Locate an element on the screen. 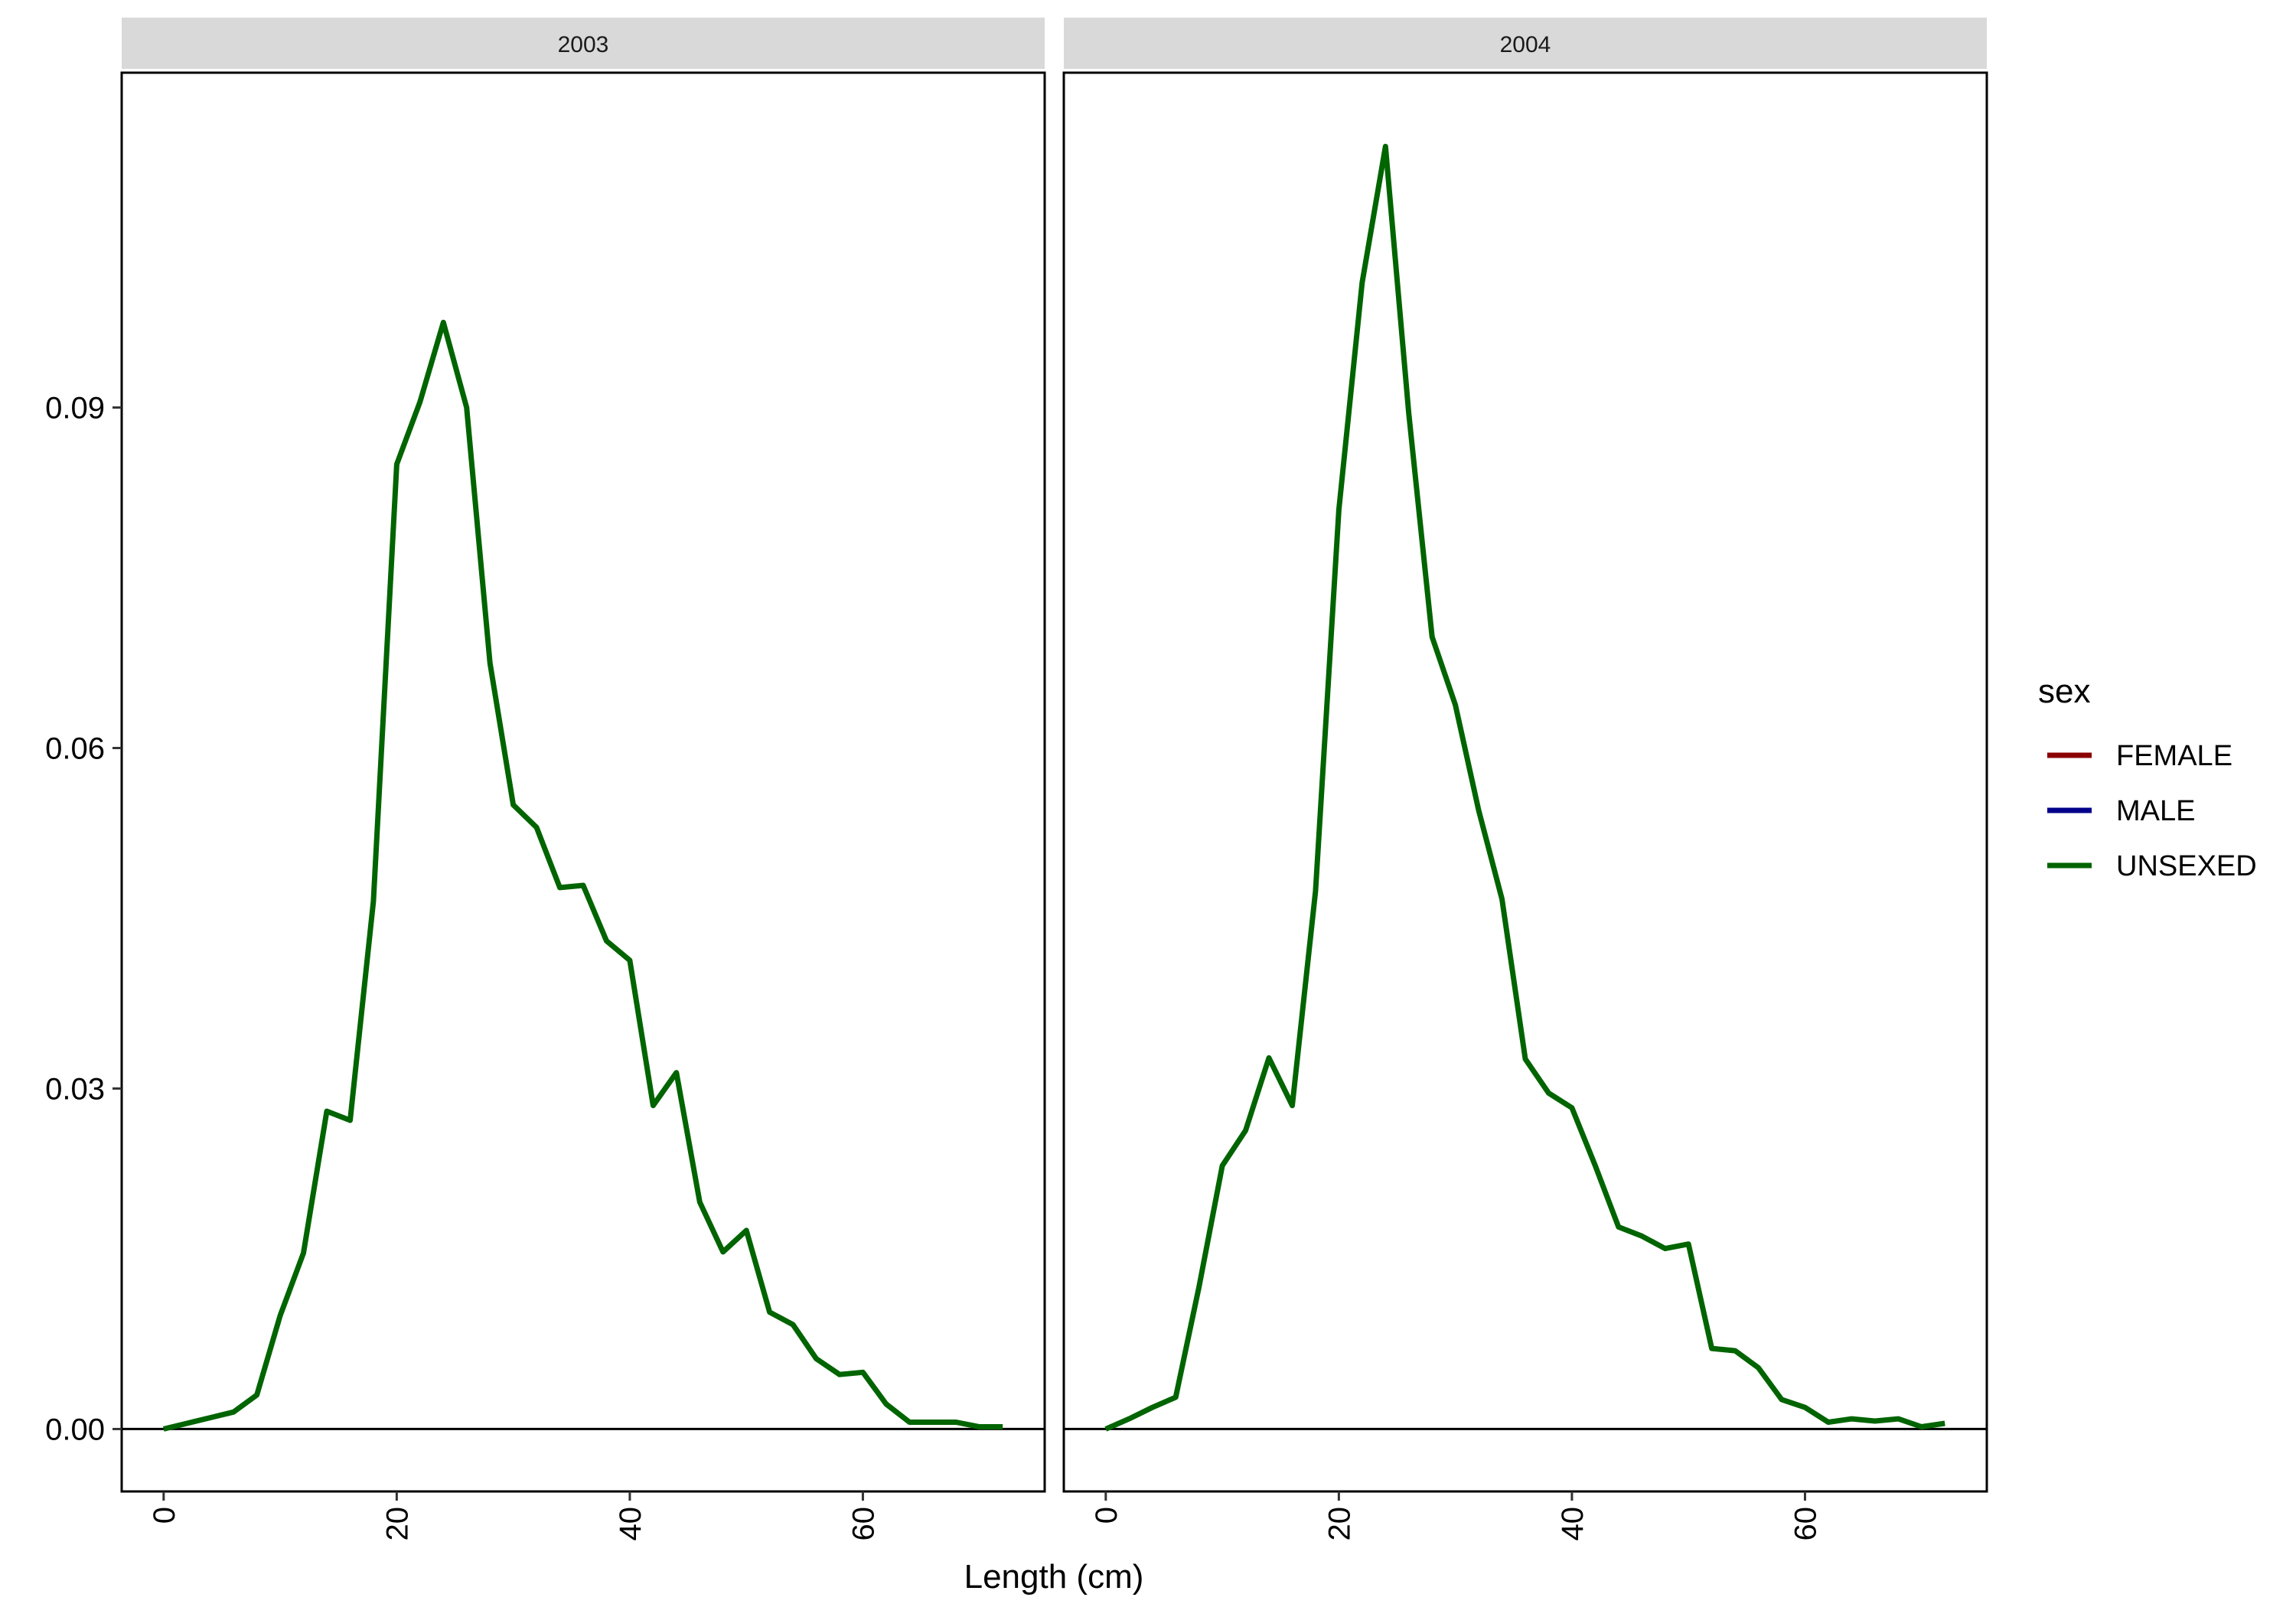 This screenshot has width=2296, height=1607. legend-entries: FEMALE MALE UNSEXED is located at coordinates (2152, 811).